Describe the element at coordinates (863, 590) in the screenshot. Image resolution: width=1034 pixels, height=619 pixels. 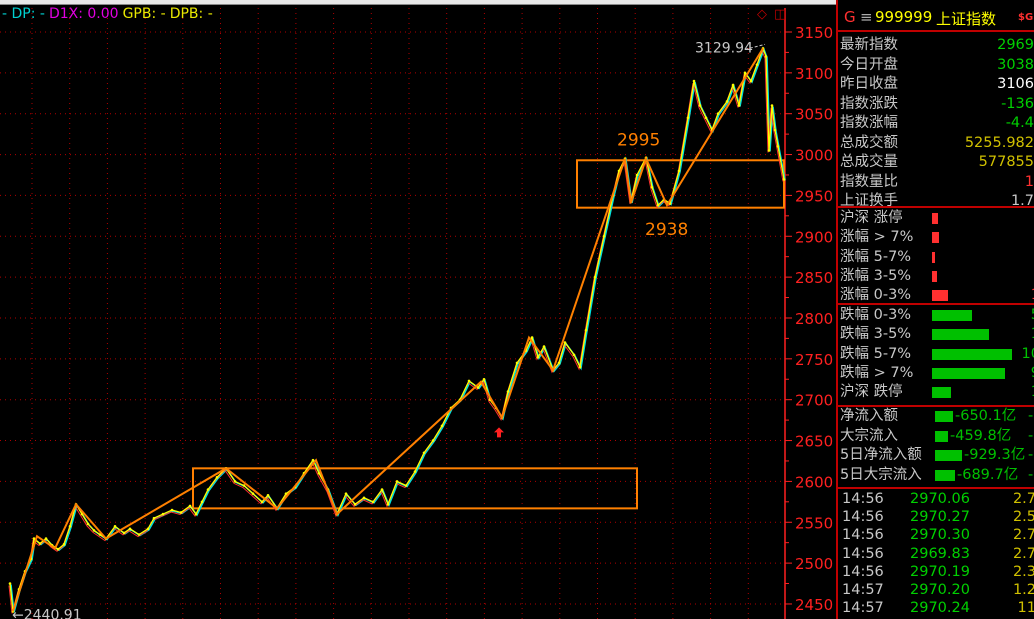
I see `tick-time: 14:57` at that location.